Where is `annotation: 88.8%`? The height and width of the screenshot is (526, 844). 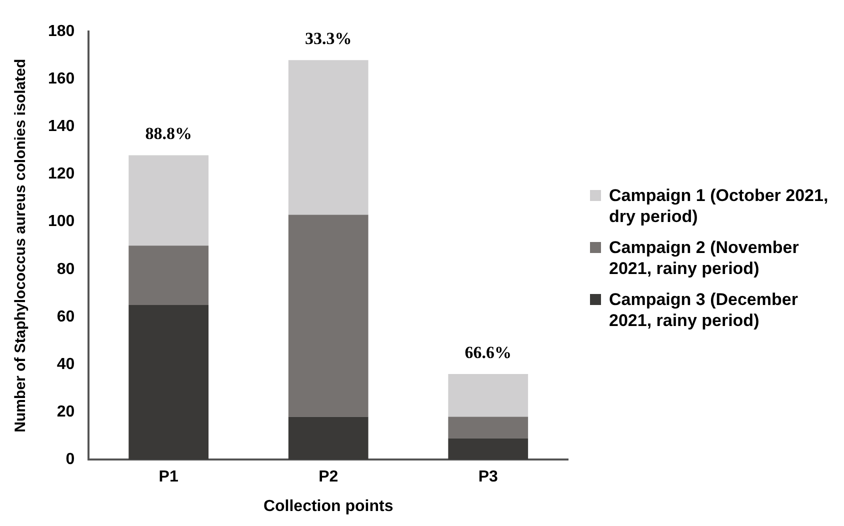
annotation: 88.8% is located at coordinates (168, 134).